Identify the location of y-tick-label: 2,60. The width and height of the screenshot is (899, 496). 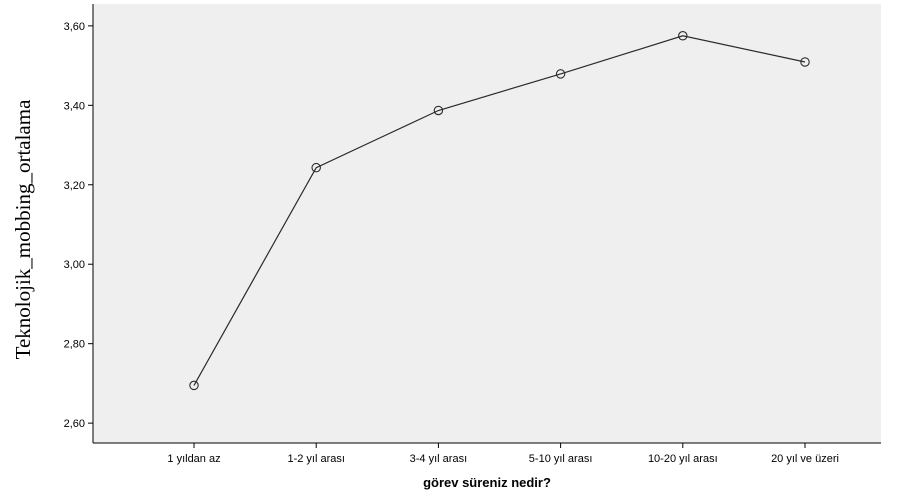
(74, 424).